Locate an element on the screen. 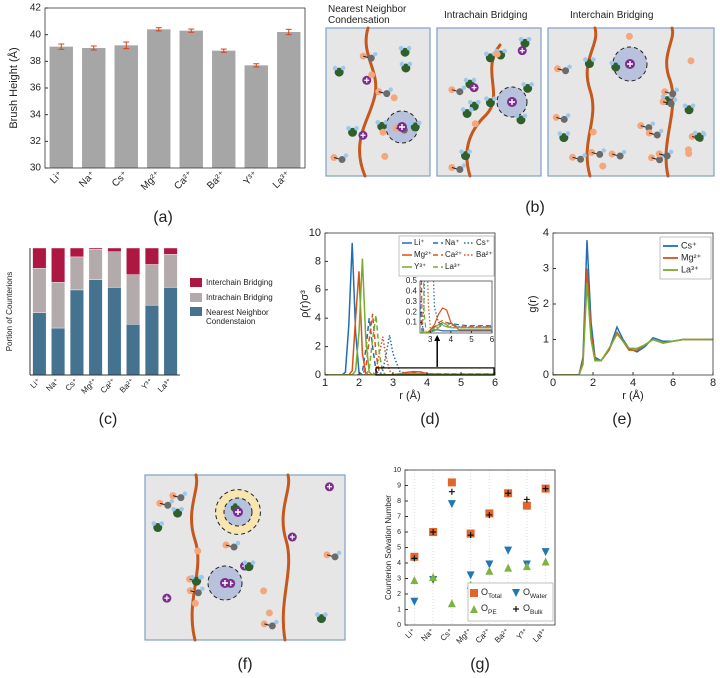 This screenshot has height=678, width=720. x-tick-label: Ca²⁺ is located at coordinates (108, 386).